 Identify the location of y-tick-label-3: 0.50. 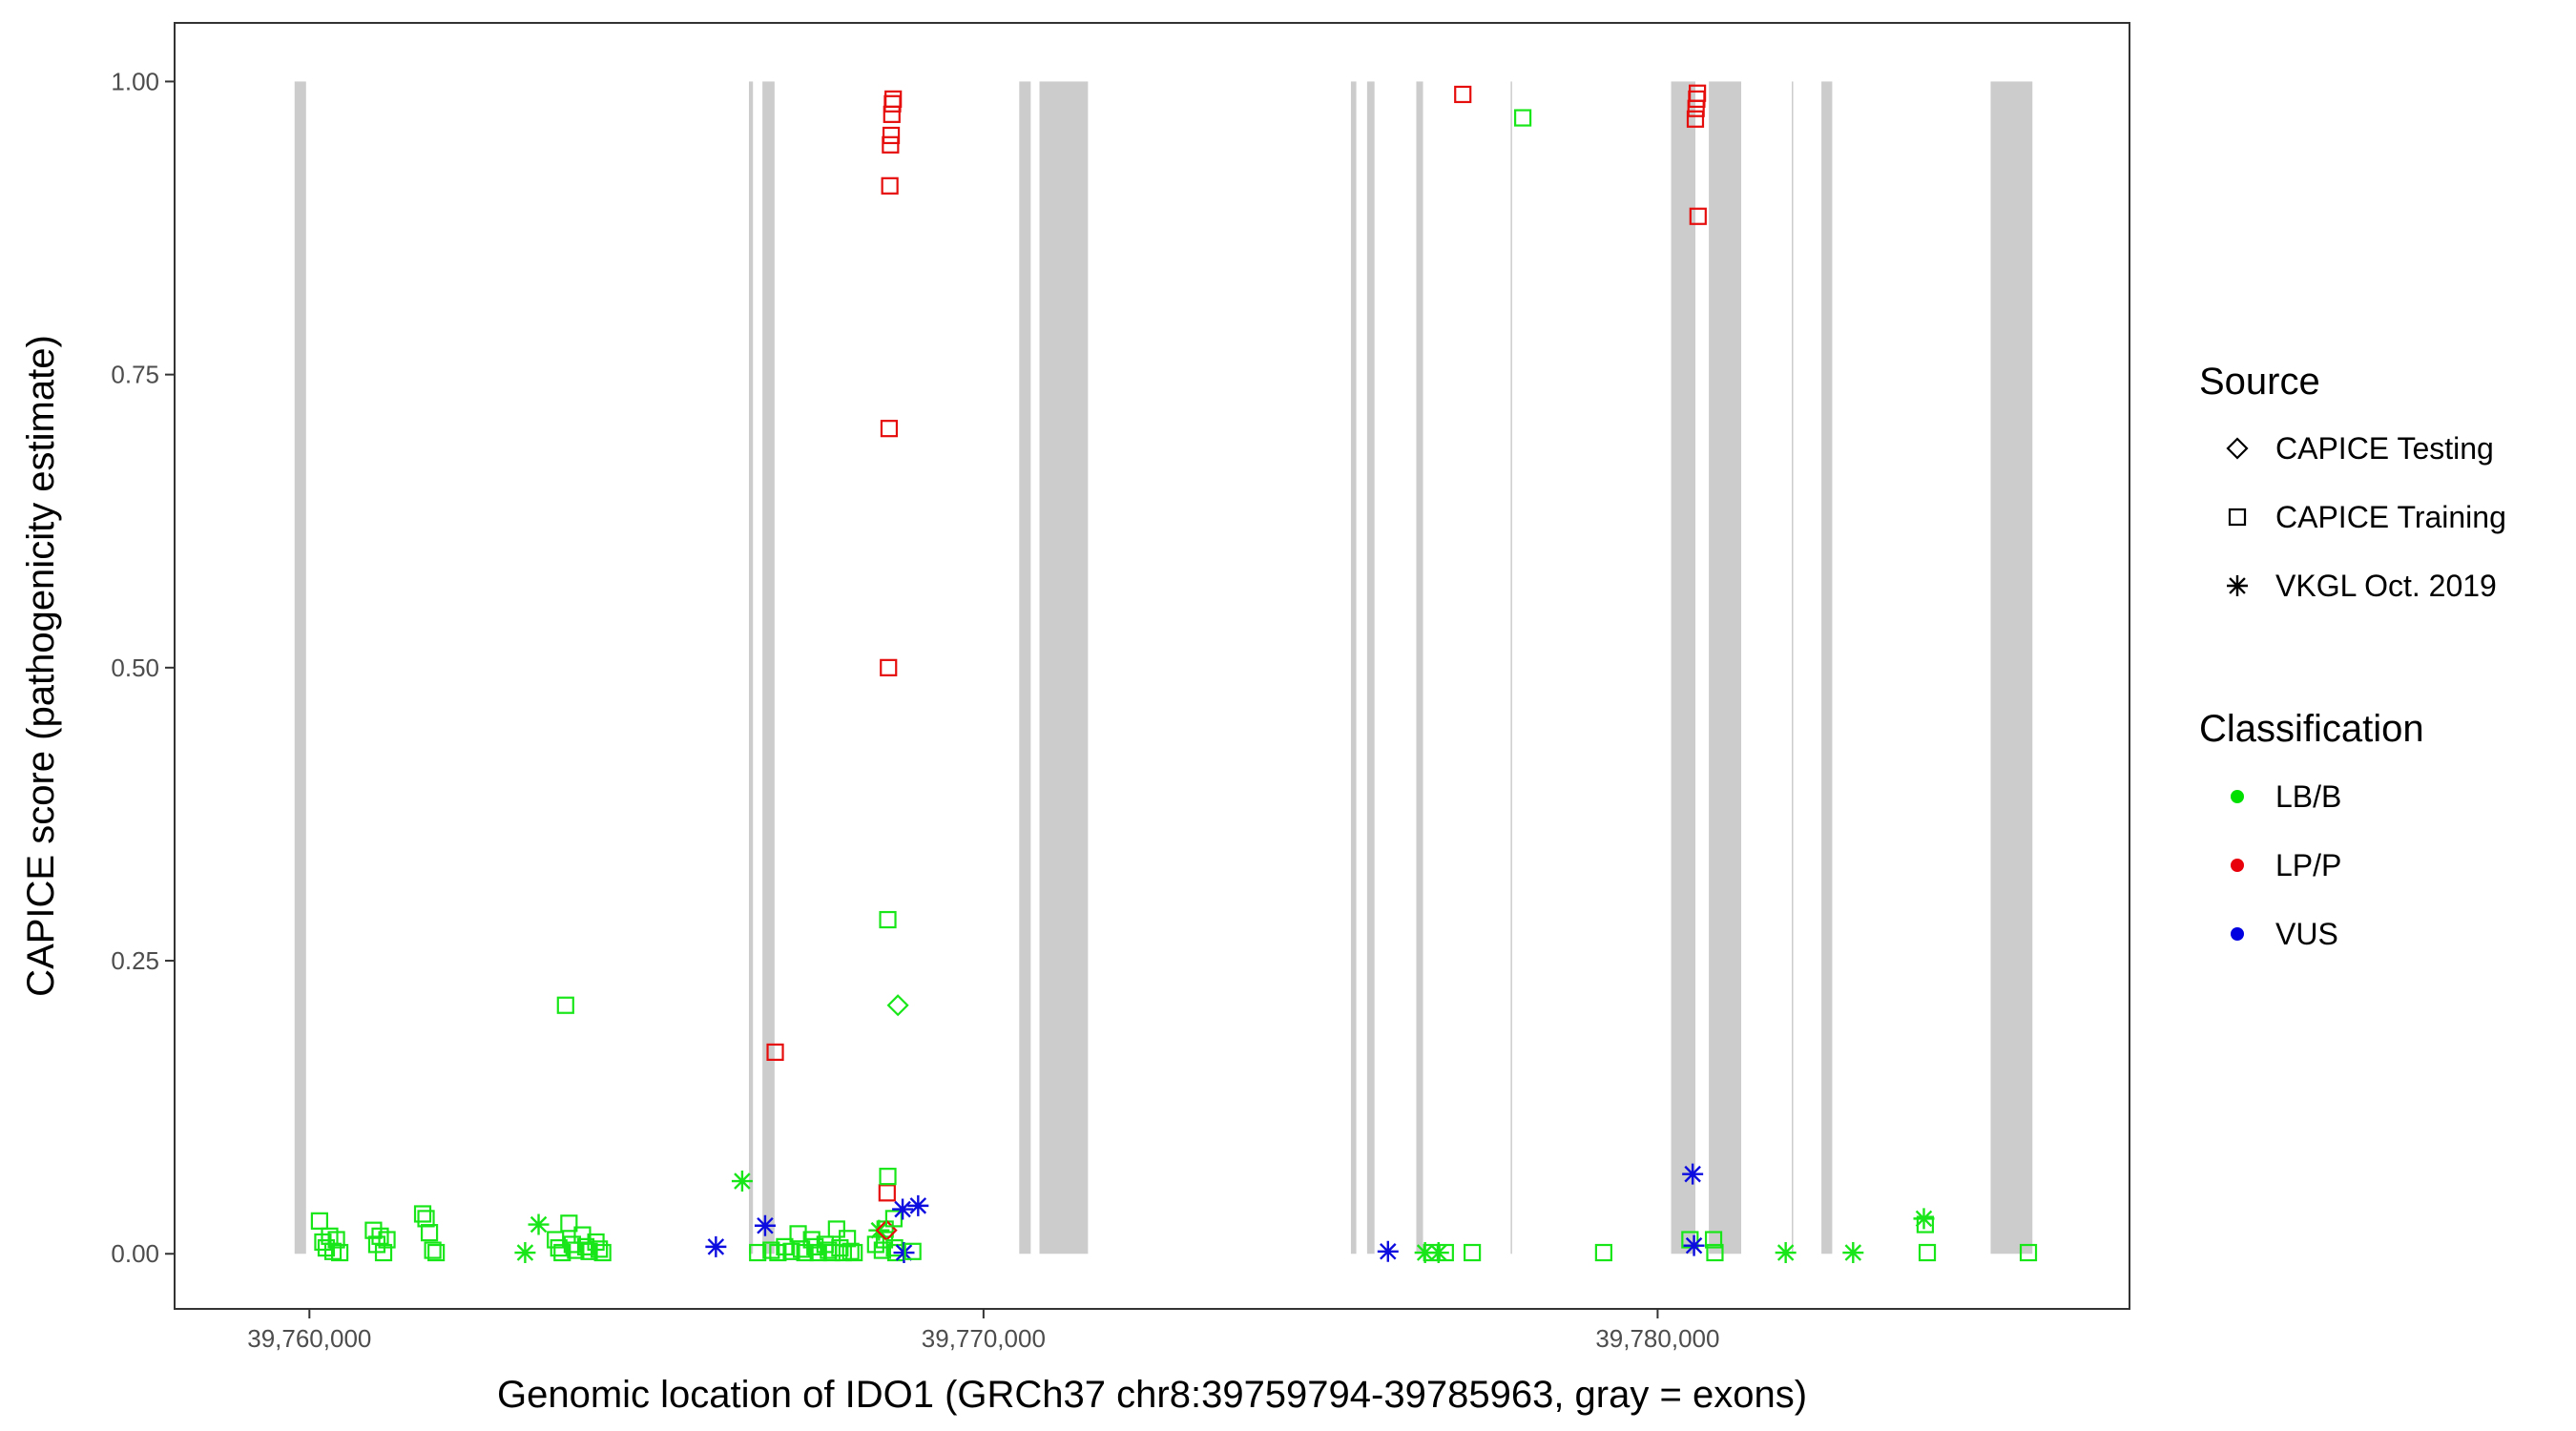
(135, 667).